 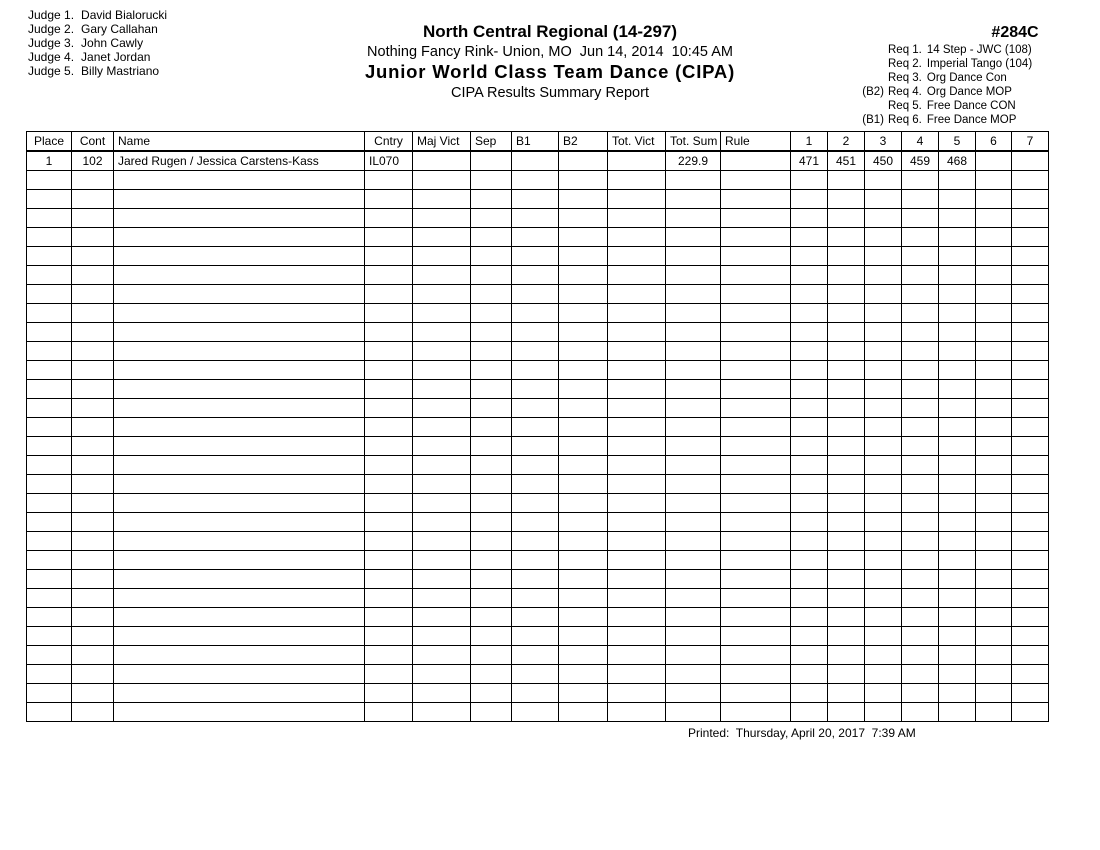 I want to click on judge-name: John Cawly, so click(x=112, y=43).